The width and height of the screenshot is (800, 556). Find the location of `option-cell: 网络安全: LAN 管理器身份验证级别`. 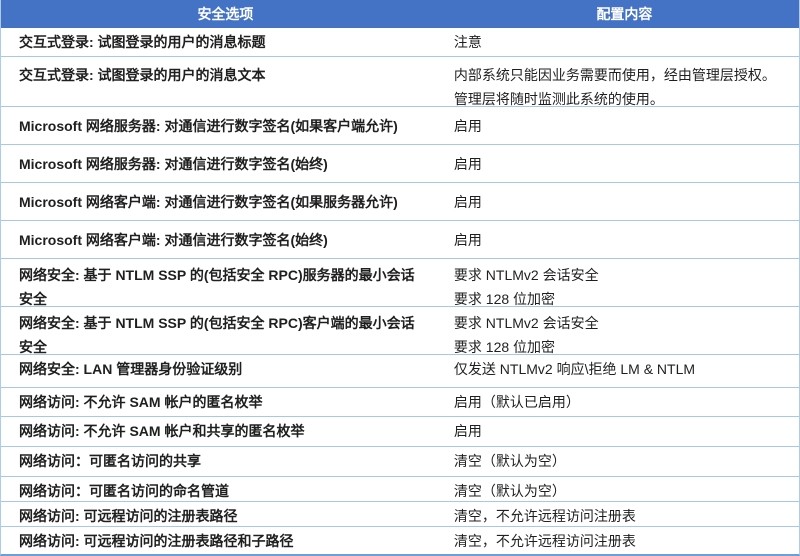

option-cell: 网络安全: LAN 管理器身份验证级别 is located at coordinates (131, 369).